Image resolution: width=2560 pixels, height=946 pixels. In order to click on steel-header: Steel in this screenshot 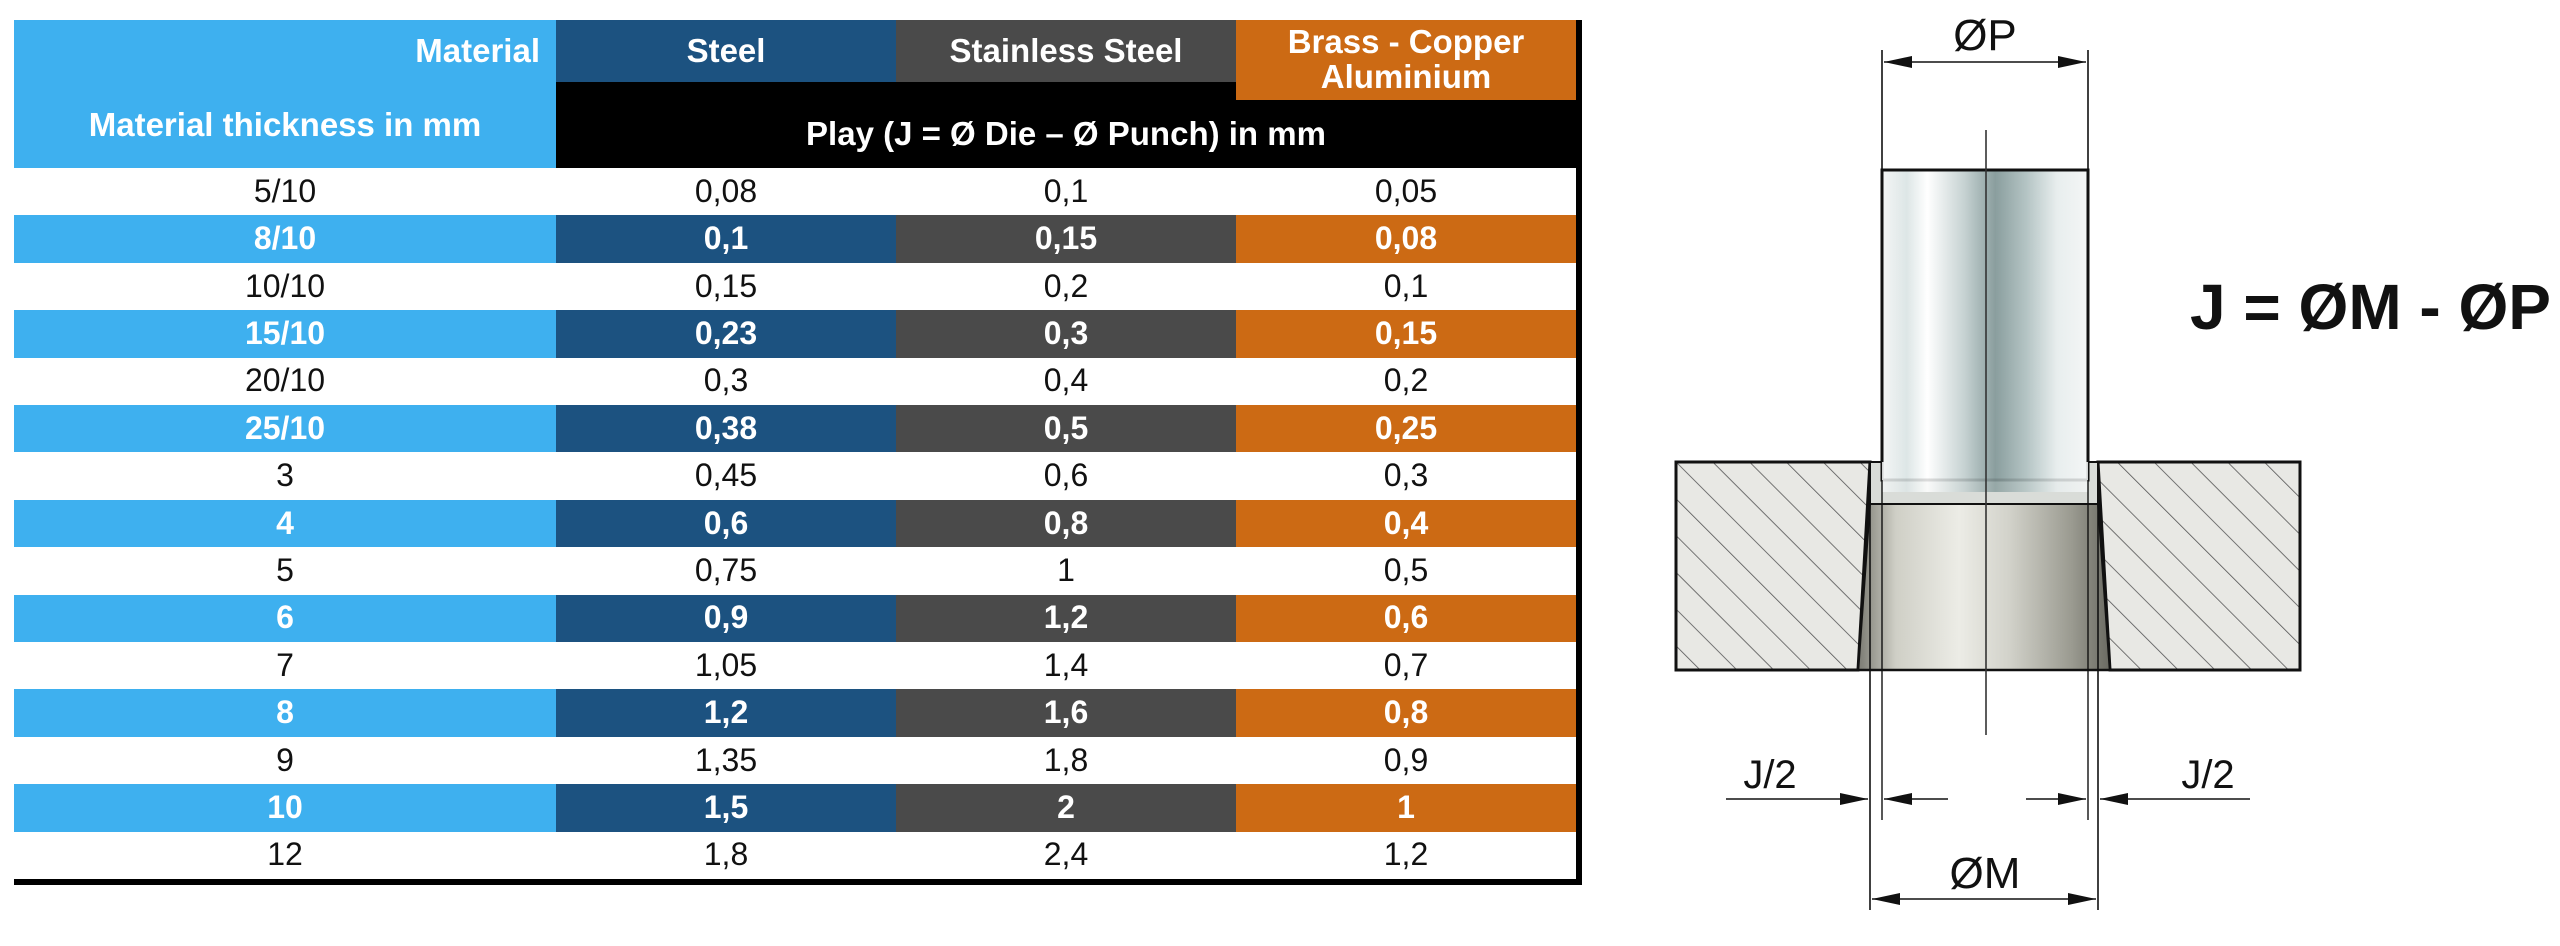, I will do `click(726, 51)`.